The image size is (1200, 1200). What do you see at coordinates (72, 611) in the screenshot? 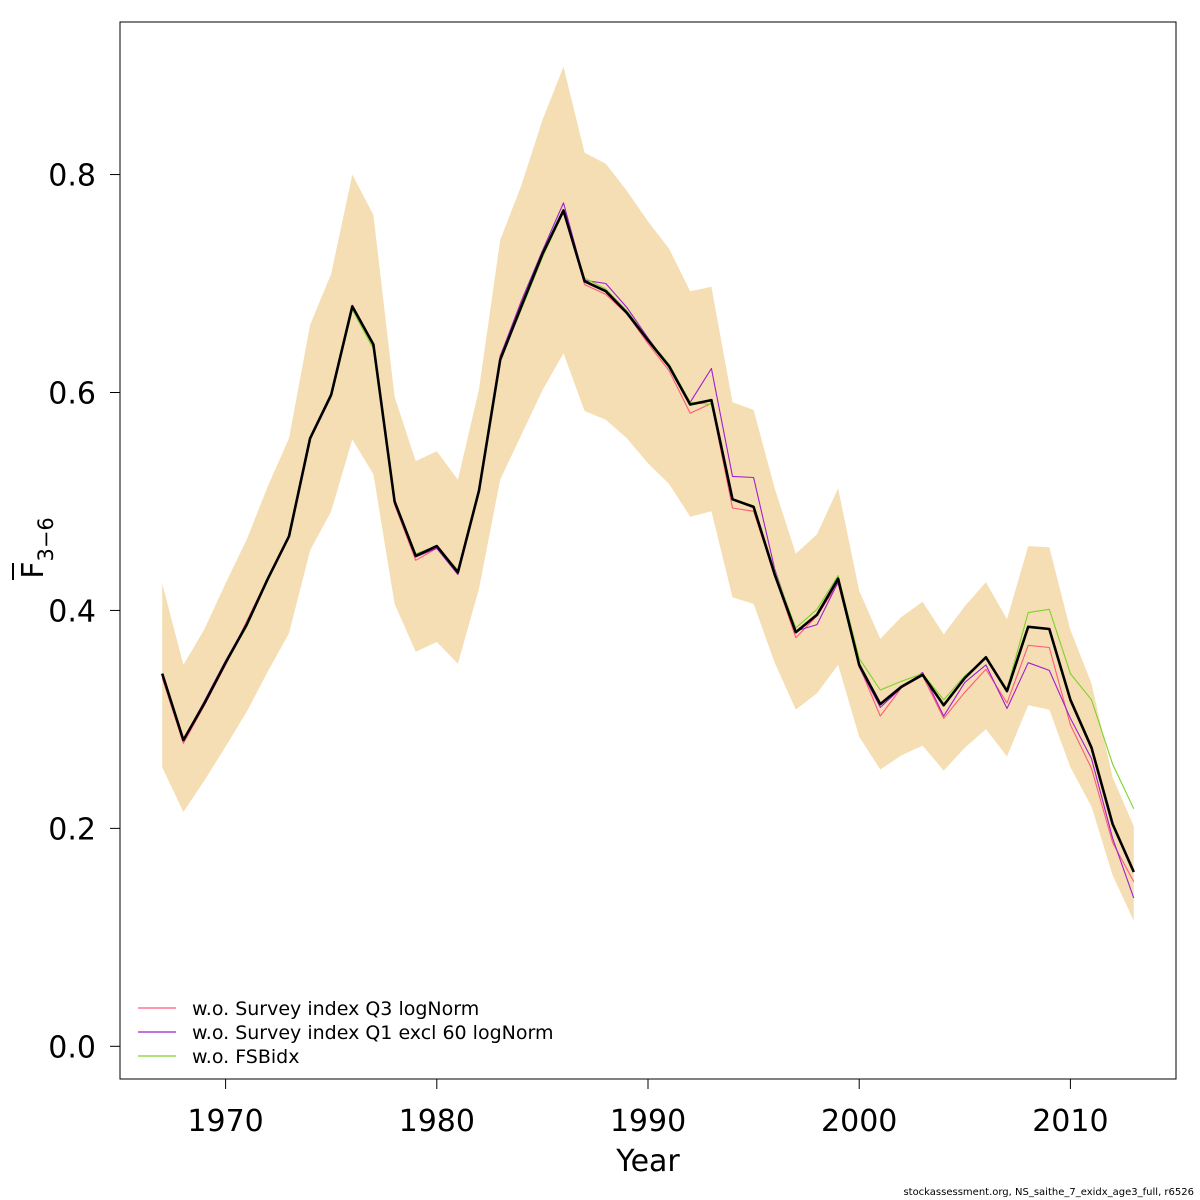
I see `y-tick-label: 0.4` at bounding box center [72, 611].